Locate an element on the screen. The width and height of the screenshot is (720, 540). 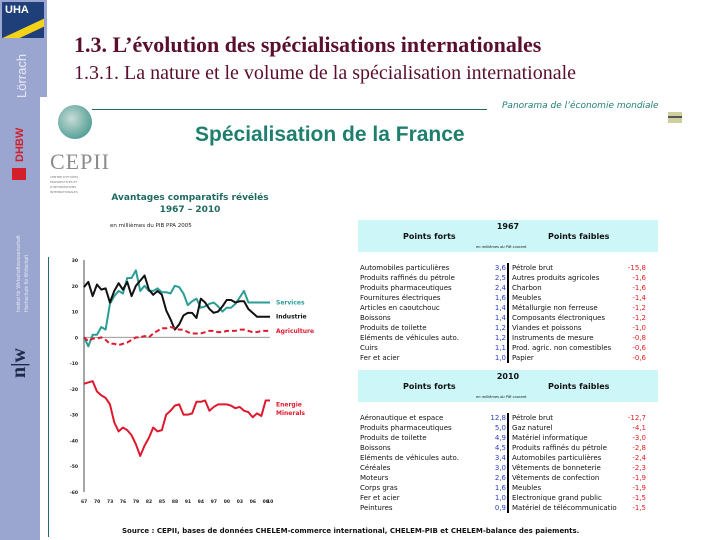
uha-logo-text: UHA is located at coordinates (17, 10).